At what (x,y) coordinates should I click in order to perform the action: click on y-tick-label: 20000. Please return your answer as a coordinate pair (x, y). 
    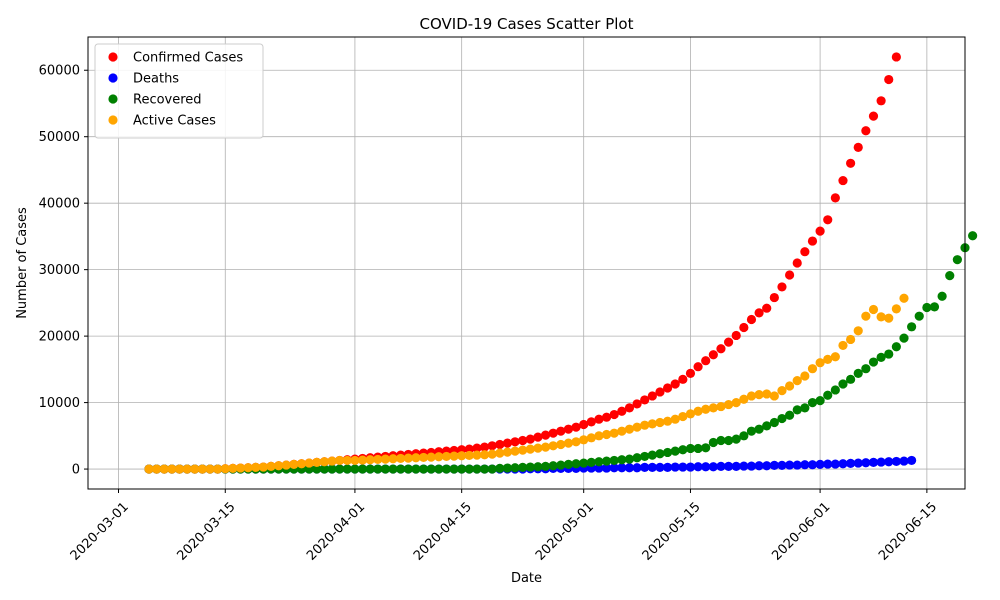
    Looking at the image, I should click on (59, 337).